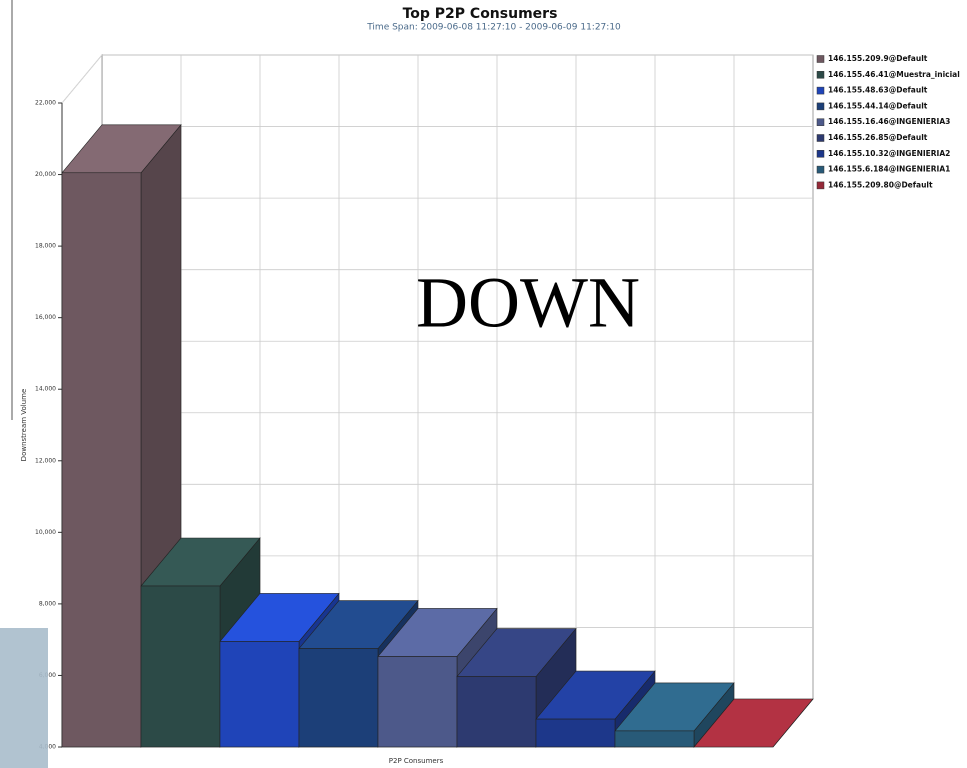  What do you see at coordinates (878, 137) in the screenshot?
I see `legend-label: 146.155.26.85@Default` at bounding box center [878, 137].